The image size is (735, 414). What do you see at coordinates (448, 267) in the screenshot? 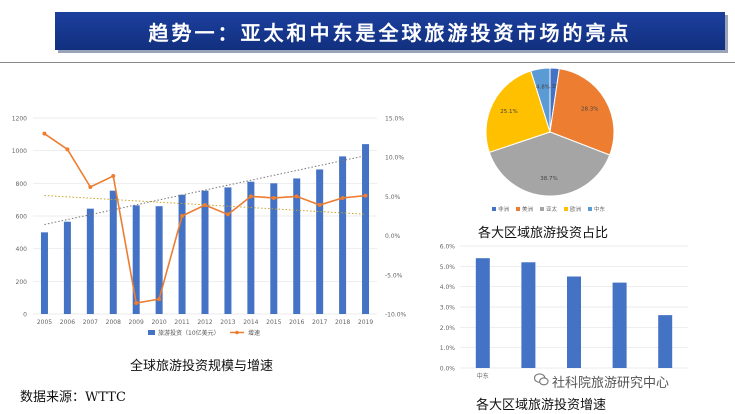
I see `y-tick-label: 5.0%` at bounding box center [448, 267].